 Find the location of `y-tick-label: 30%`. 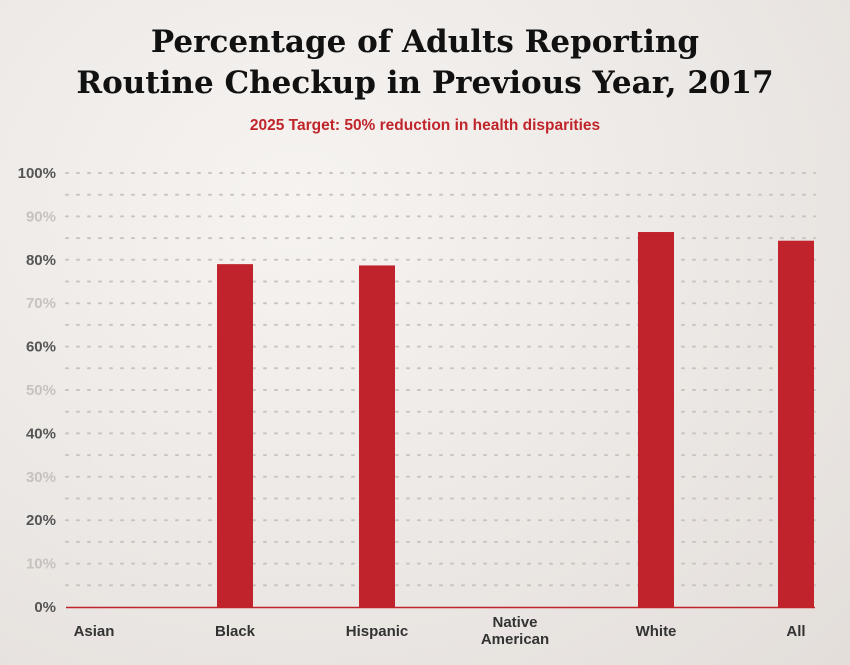

y-tick-label: 30% is located at coordinates (41, 477).